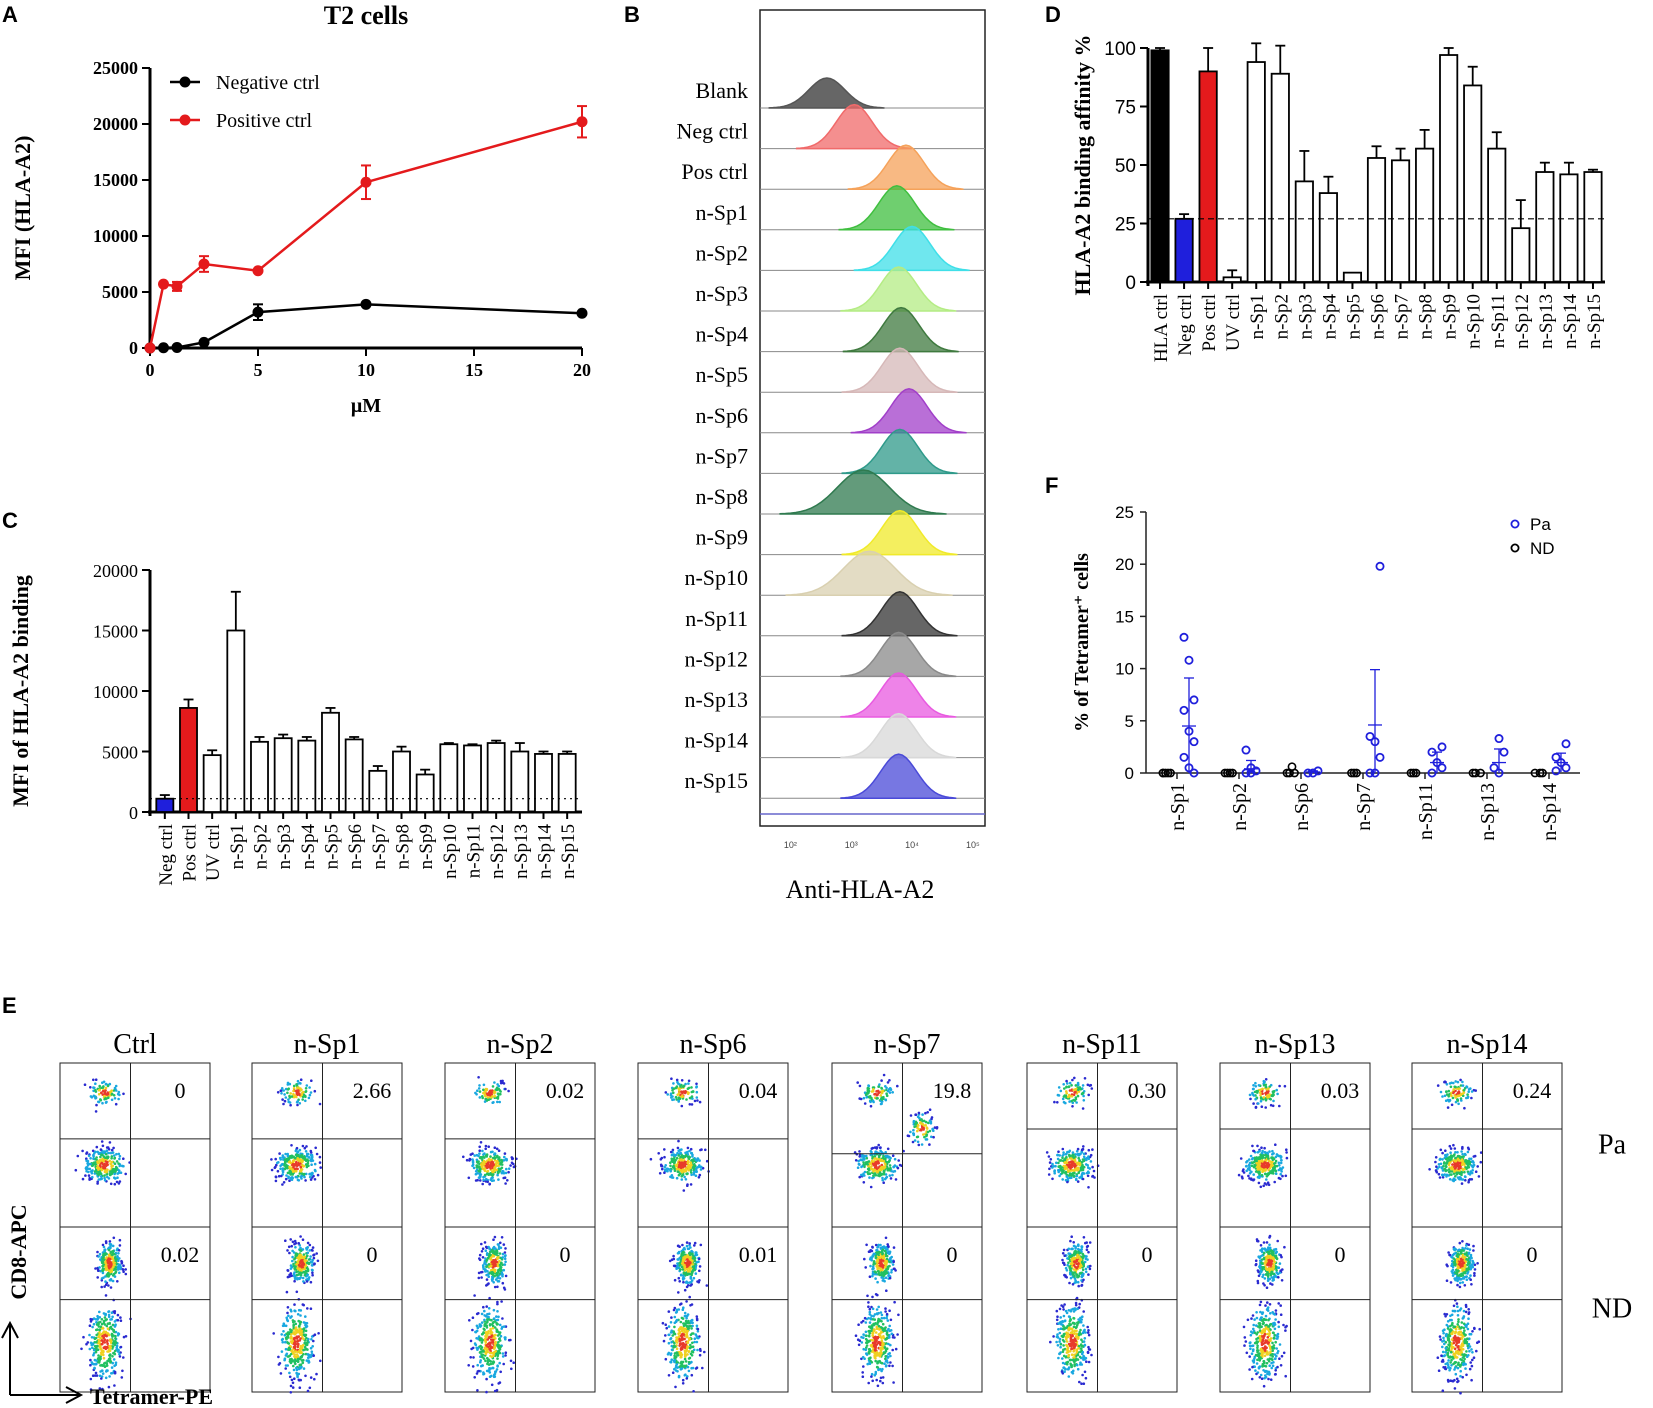  Describe the element at coordinates (1185, 325) in the screenshot. I see `category-label: Neg ctrl` at that location.